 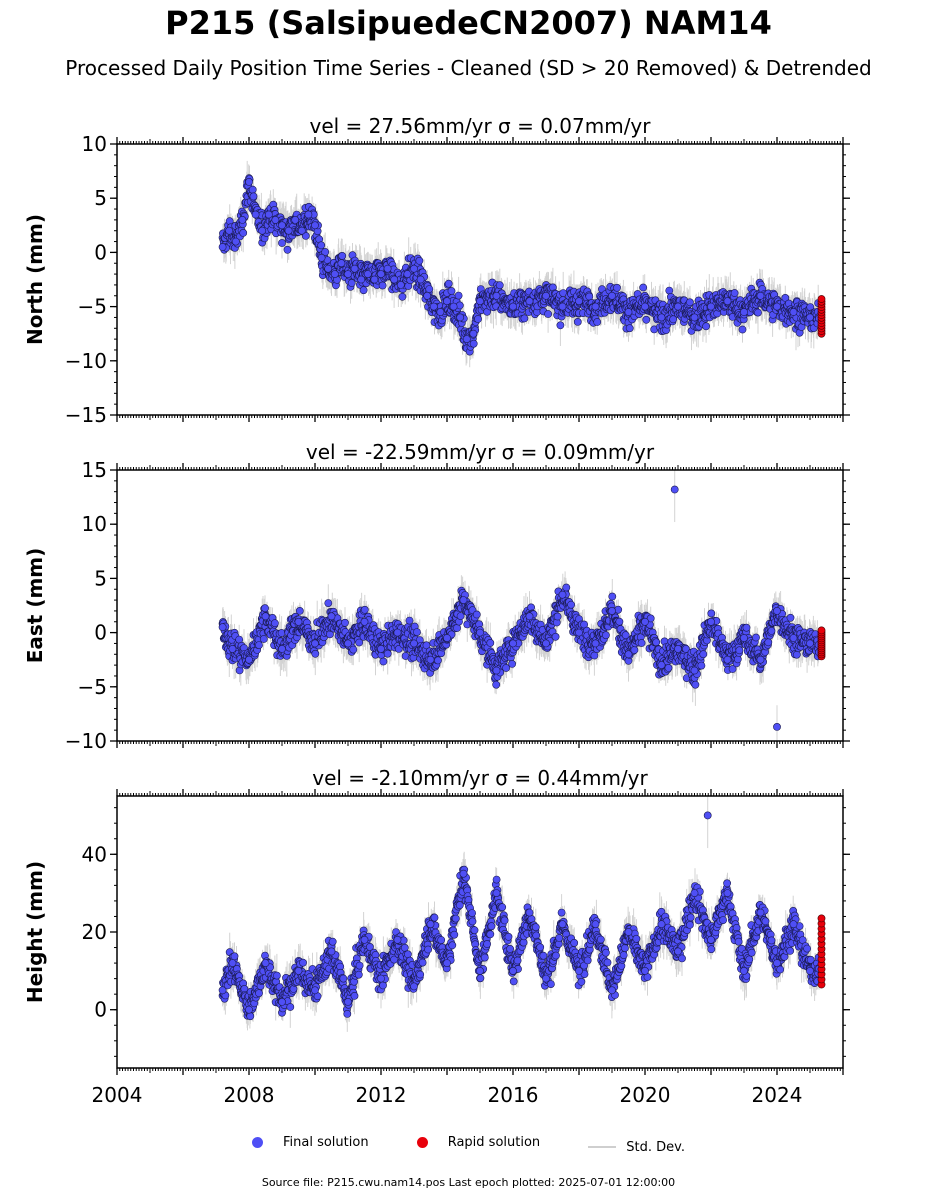 I want to click on y-tick-label: 5, so click(x=100, y=198).